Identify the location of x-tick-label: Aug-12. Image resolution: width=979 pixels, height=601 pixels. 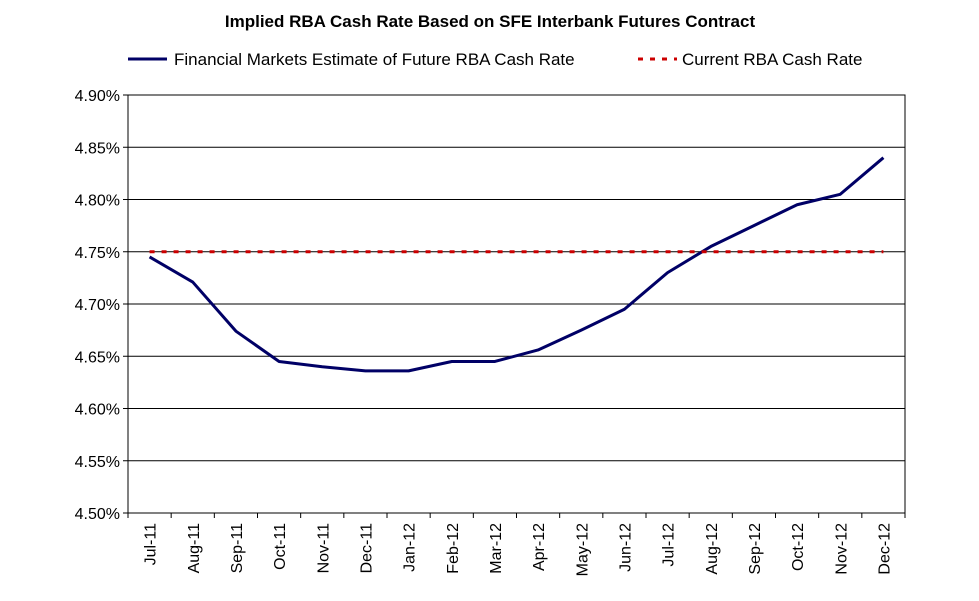
(712, 549).